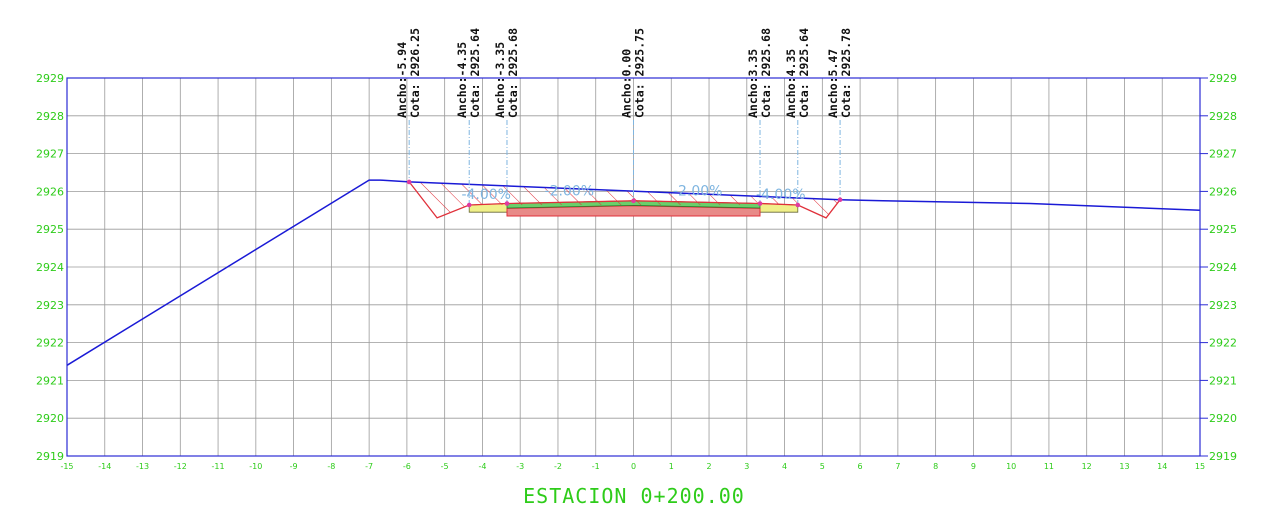  What do you see at coordinates (50, 343) in the screenshot?
I see `y-tick-label-left: 2922` at bounding box center [50, 343].